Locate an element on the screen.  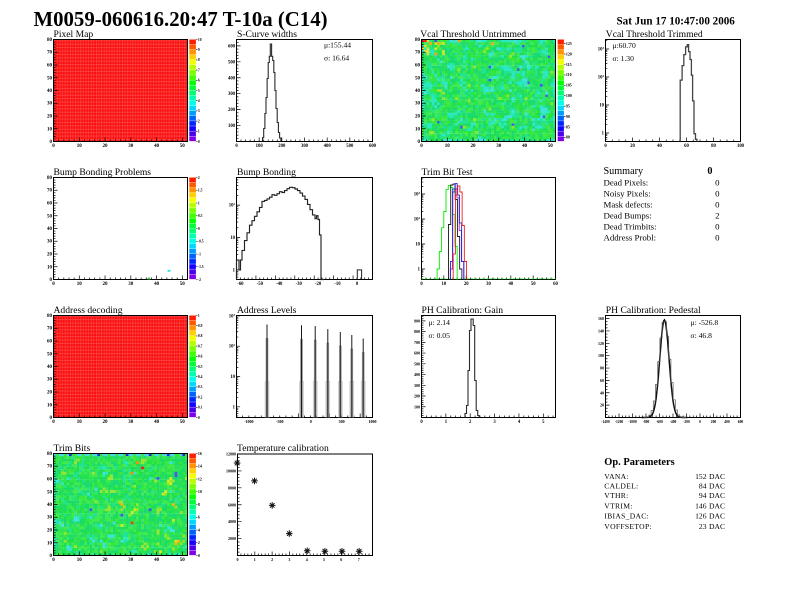
svg-text: μ:60.70 is located at coordinates (624, 45).